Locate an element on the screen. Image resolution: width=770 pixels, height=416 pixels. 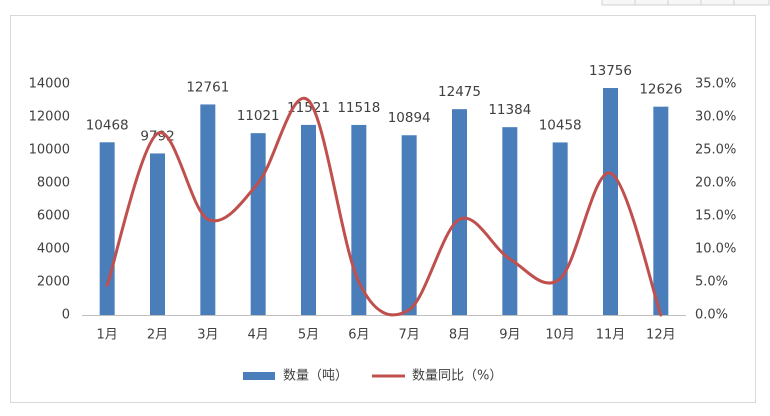
y-tick-label: 14000 is located at coordinates (49, 84).